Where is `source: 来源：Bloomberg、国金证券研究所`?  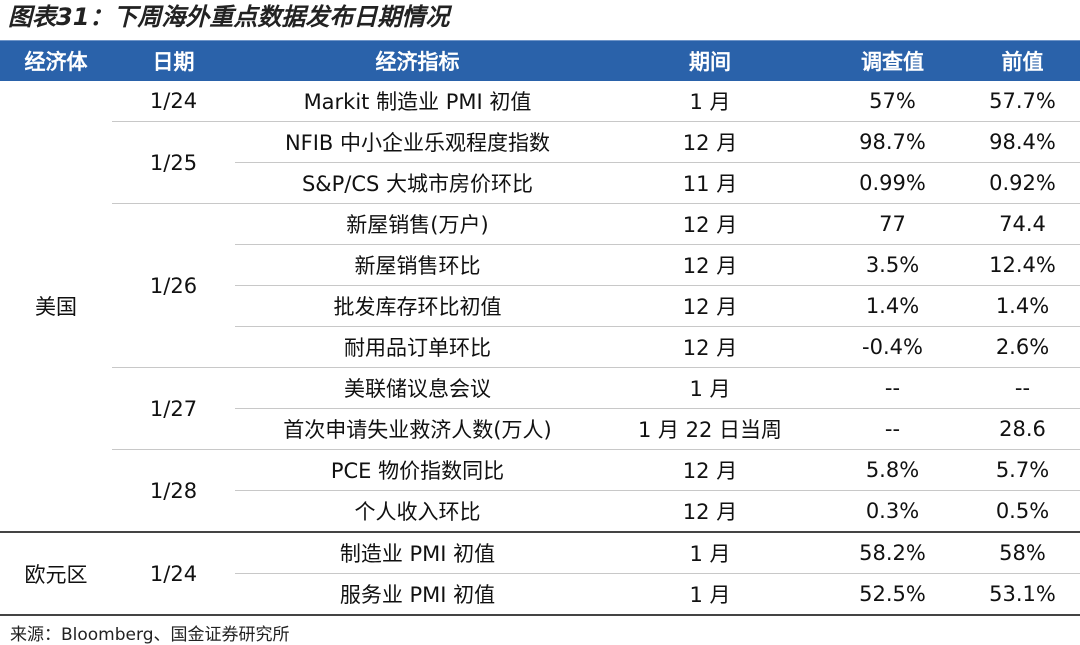 source: 来源：Bloomberg、国金证券研究所 is located at coordinates (150, 635).